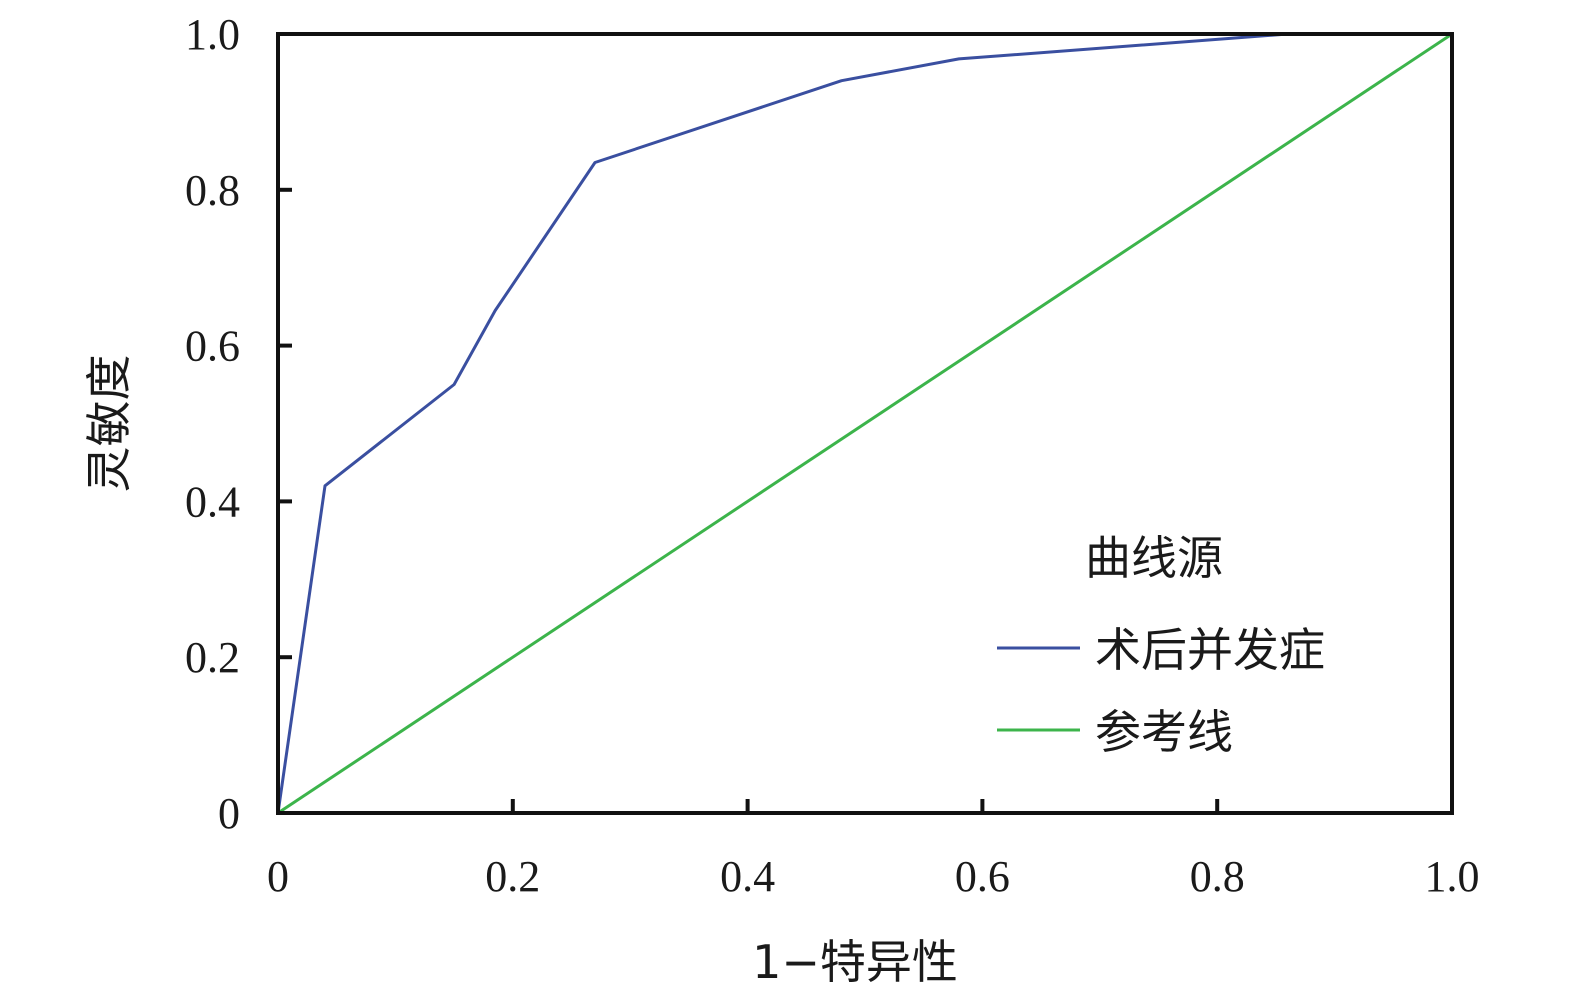 The width and height of the screenshot is (1575, 1004). What do you see at coordinates (212, 346) in the screenshot?
I see `y-tick-label: 0.6` at bounding box center [212, 346].